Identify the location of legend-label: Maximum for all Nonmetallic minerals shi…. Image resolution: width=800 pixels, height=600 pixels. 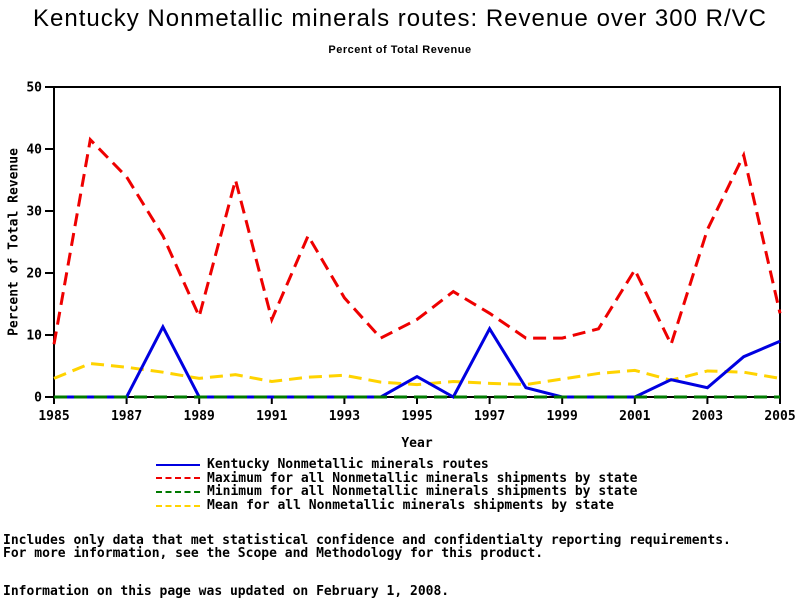
(422, 478).